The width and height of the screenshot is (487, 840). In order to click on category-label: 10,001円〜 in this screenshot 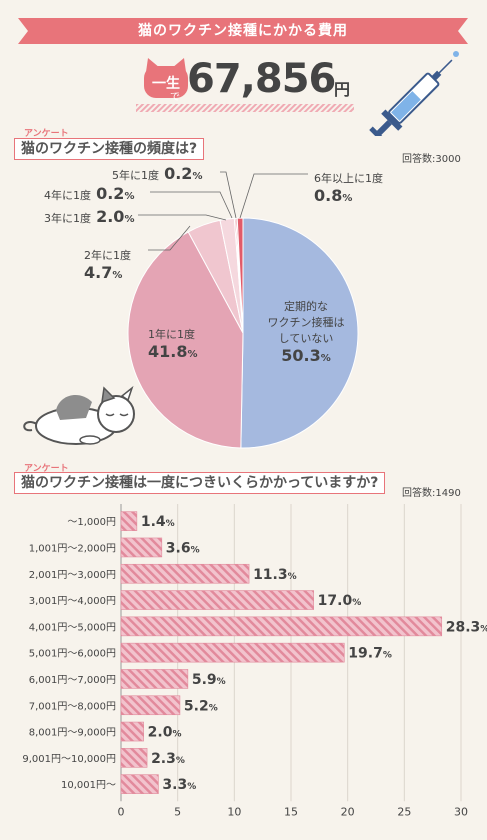, I will do `click(88, 785)`.